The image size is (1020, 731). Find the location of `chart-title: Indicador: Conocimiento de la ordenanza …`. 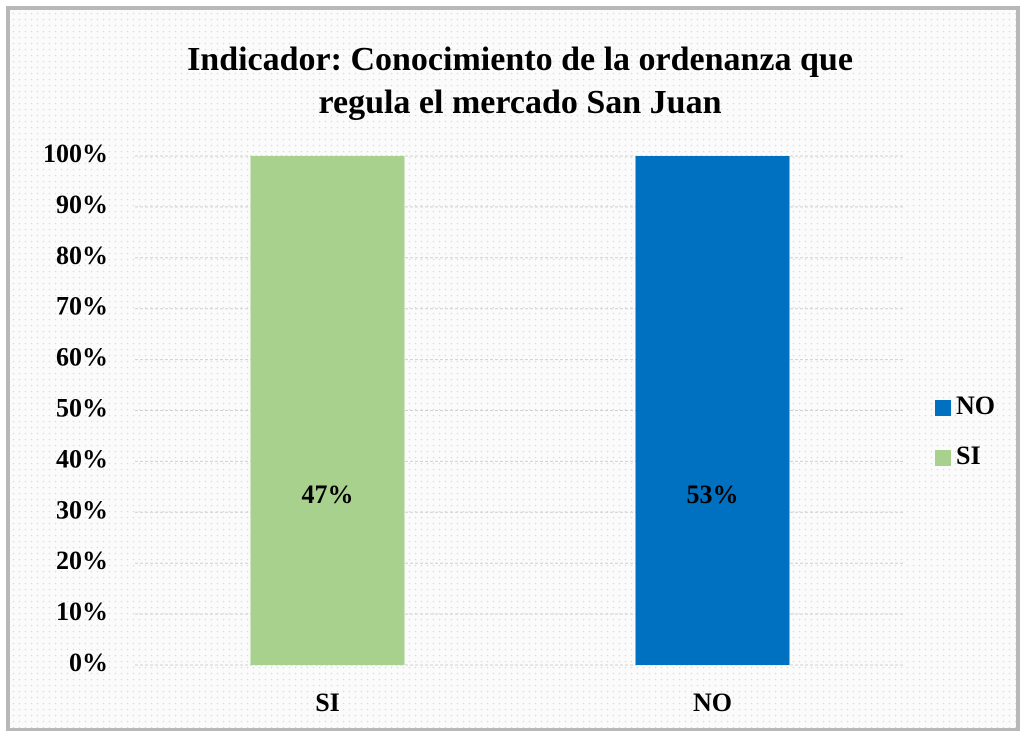

chart-title: Indicador: Conocimiento de la ordenanza … is located at coordinates (520, 59).